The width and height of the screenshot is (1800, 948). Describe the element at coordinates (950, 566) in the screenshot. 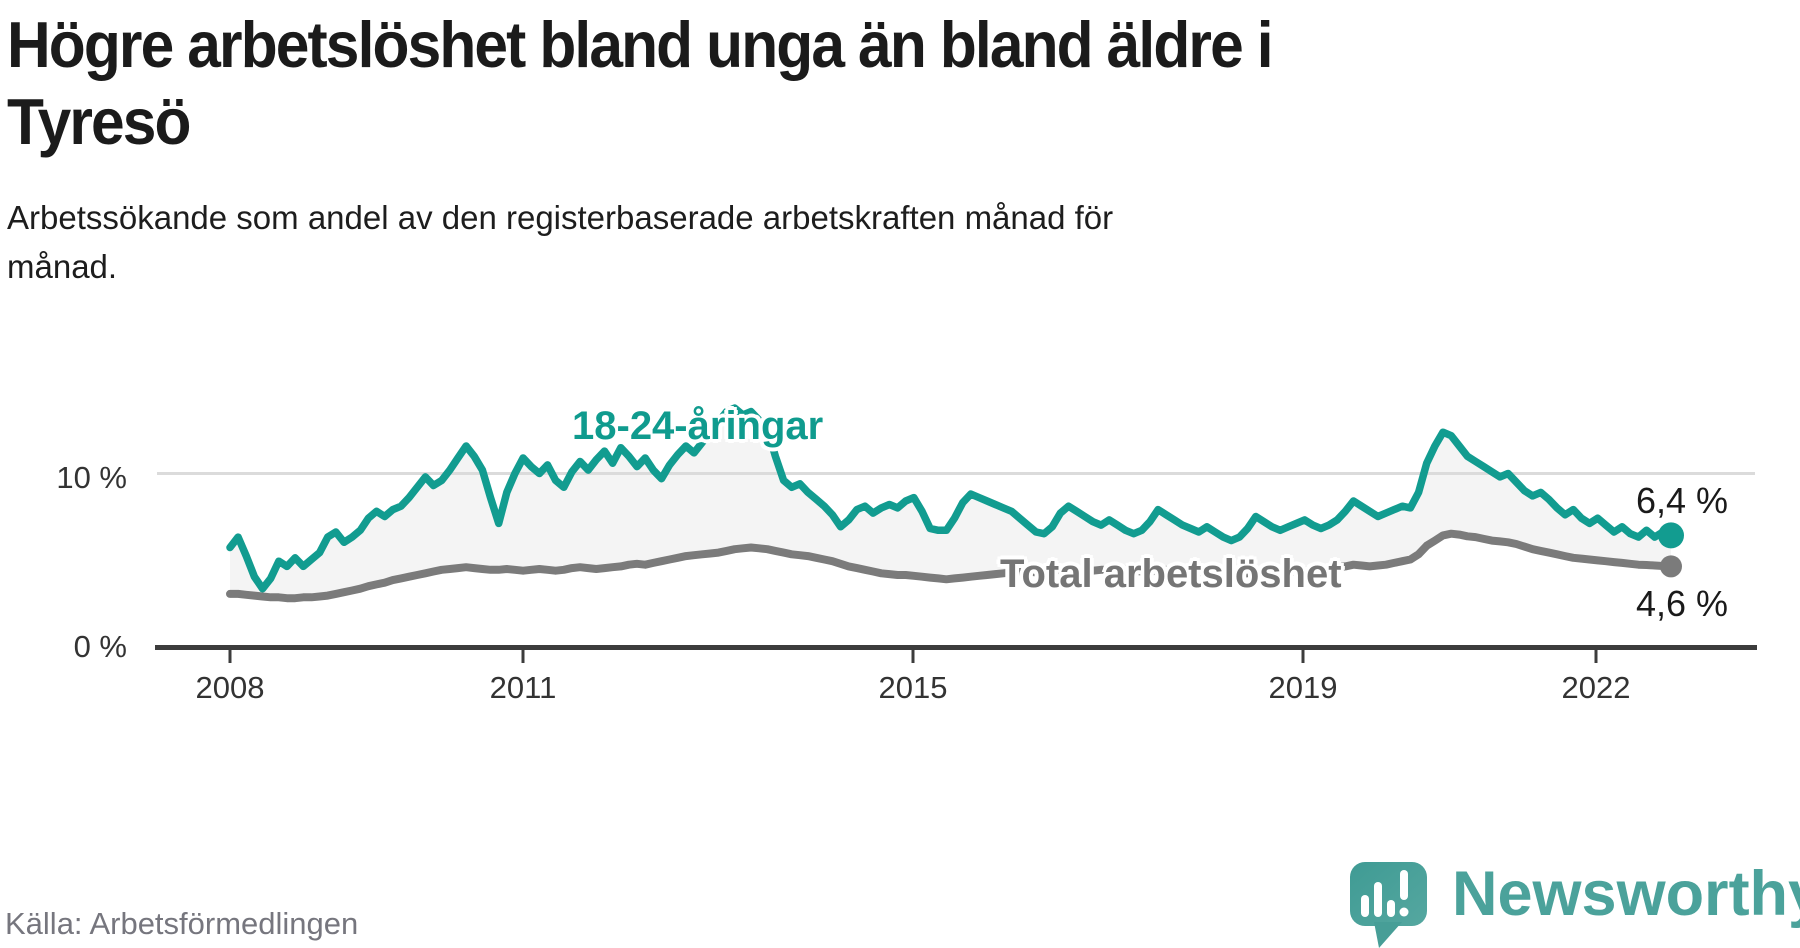

I see `series-line-total` at that location.